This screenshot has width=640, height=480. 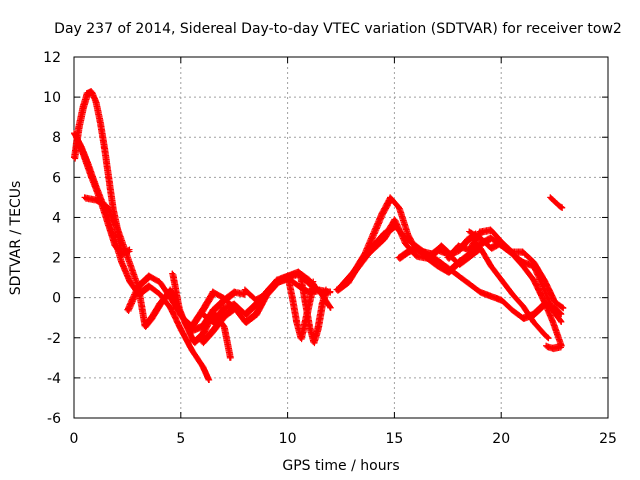 What do you see at coordinates (54, 339) in the screenshot?
I see `y-tick-label: -2` at bounding box center [54, 339].